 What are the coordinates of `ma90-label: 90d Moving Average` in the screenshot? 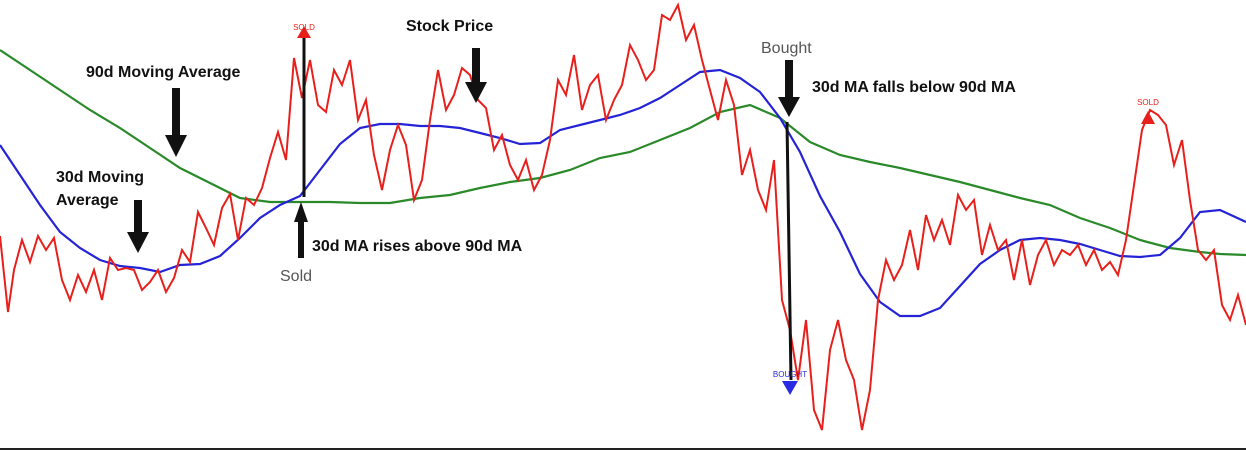 It's located at (163, 72).